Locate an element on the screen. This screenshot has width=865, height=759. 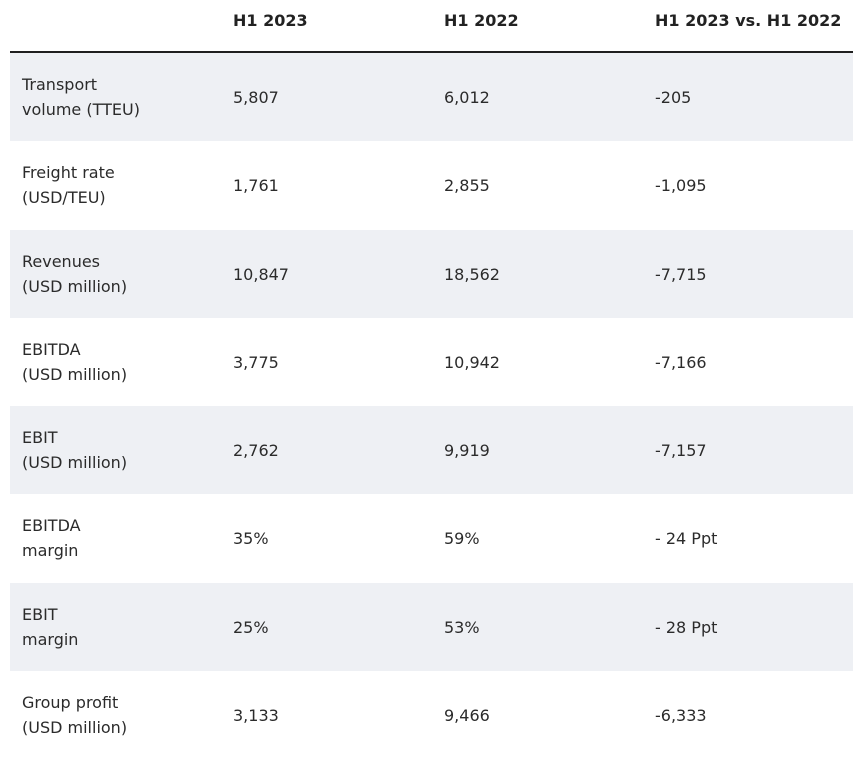
cell-h1-2023: 25% is located at coordinates (251, 627).